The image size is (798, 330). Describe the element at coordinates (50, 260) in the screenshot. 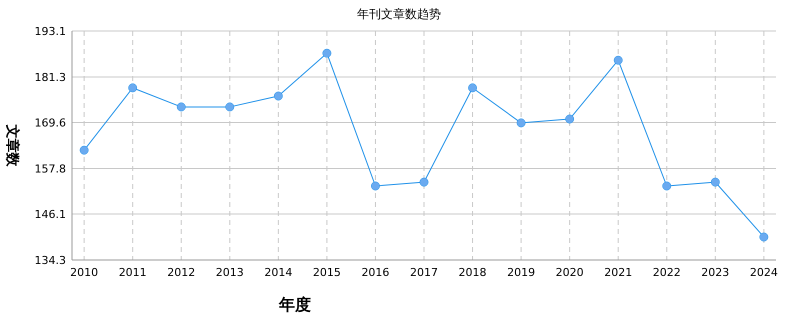

I see `y-tick-label: 134.3` at that location.